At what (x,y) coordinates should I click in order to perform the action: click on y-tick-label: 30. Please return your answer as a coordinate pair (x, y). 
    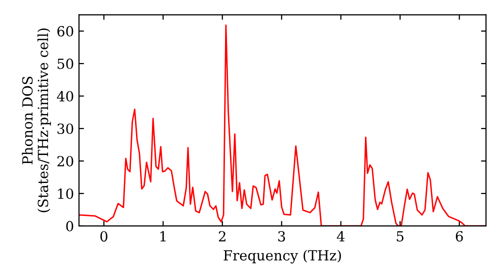
    Looking at the image, I should click on (66, 128).